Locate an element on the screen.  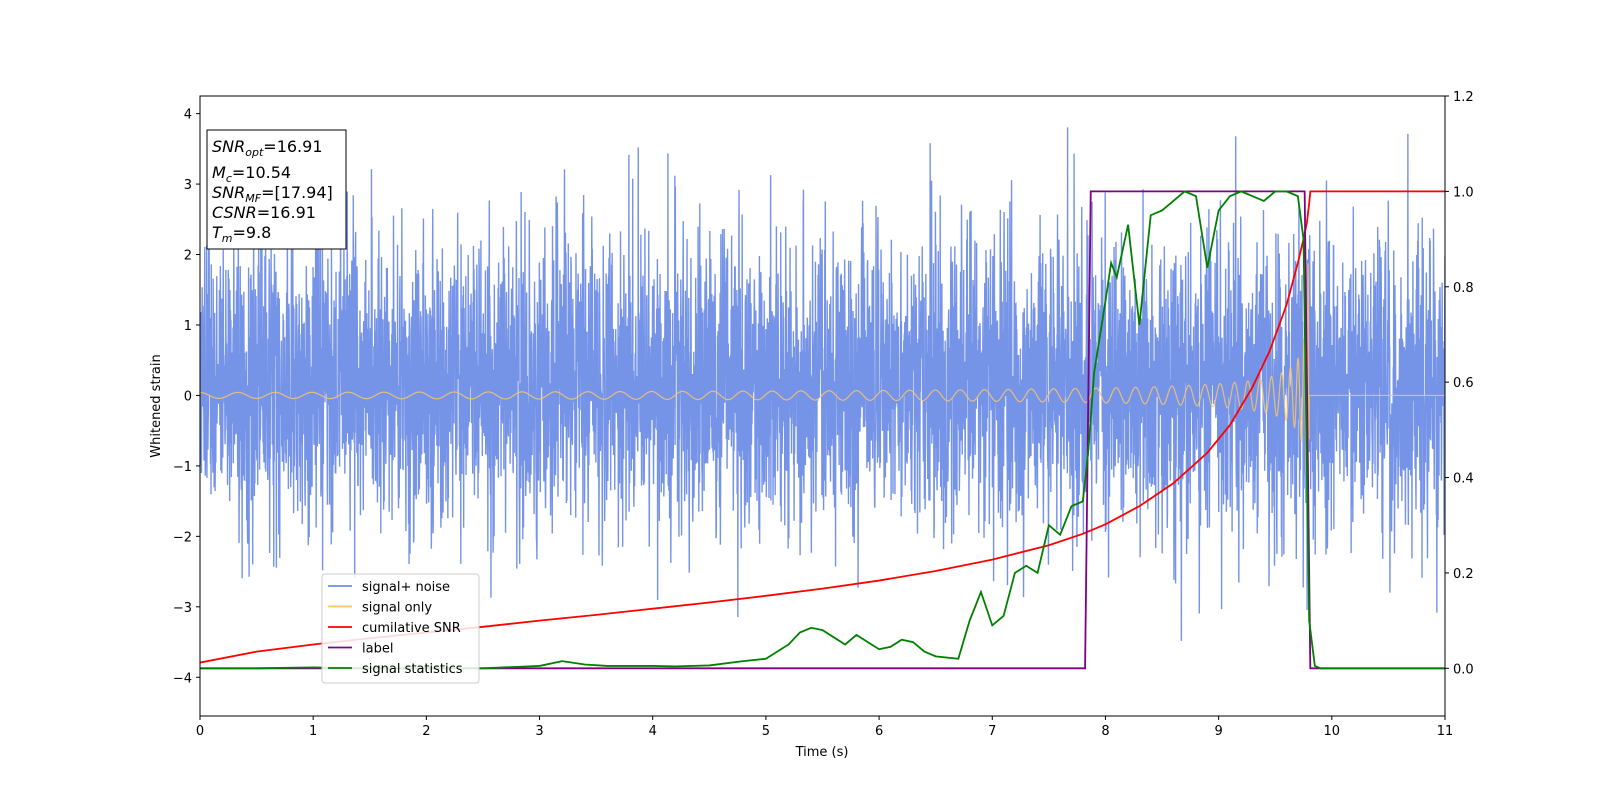
info-snr-mf: SNRMF=[17.94] is located at coordinates (272, 194).